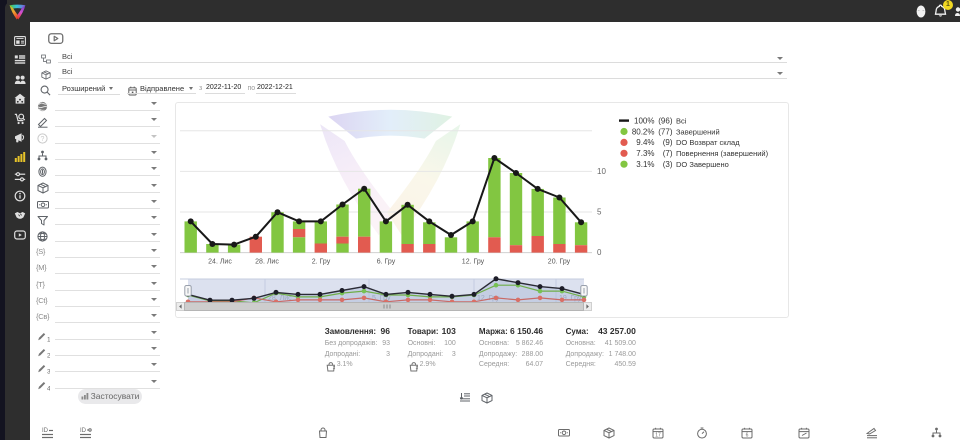 The height and width of the screenshot is (444, 960). What do you see at coordinates (747, 436) in the screenshot?
I see `svg-text: 6` at bounding box center [747, 436].